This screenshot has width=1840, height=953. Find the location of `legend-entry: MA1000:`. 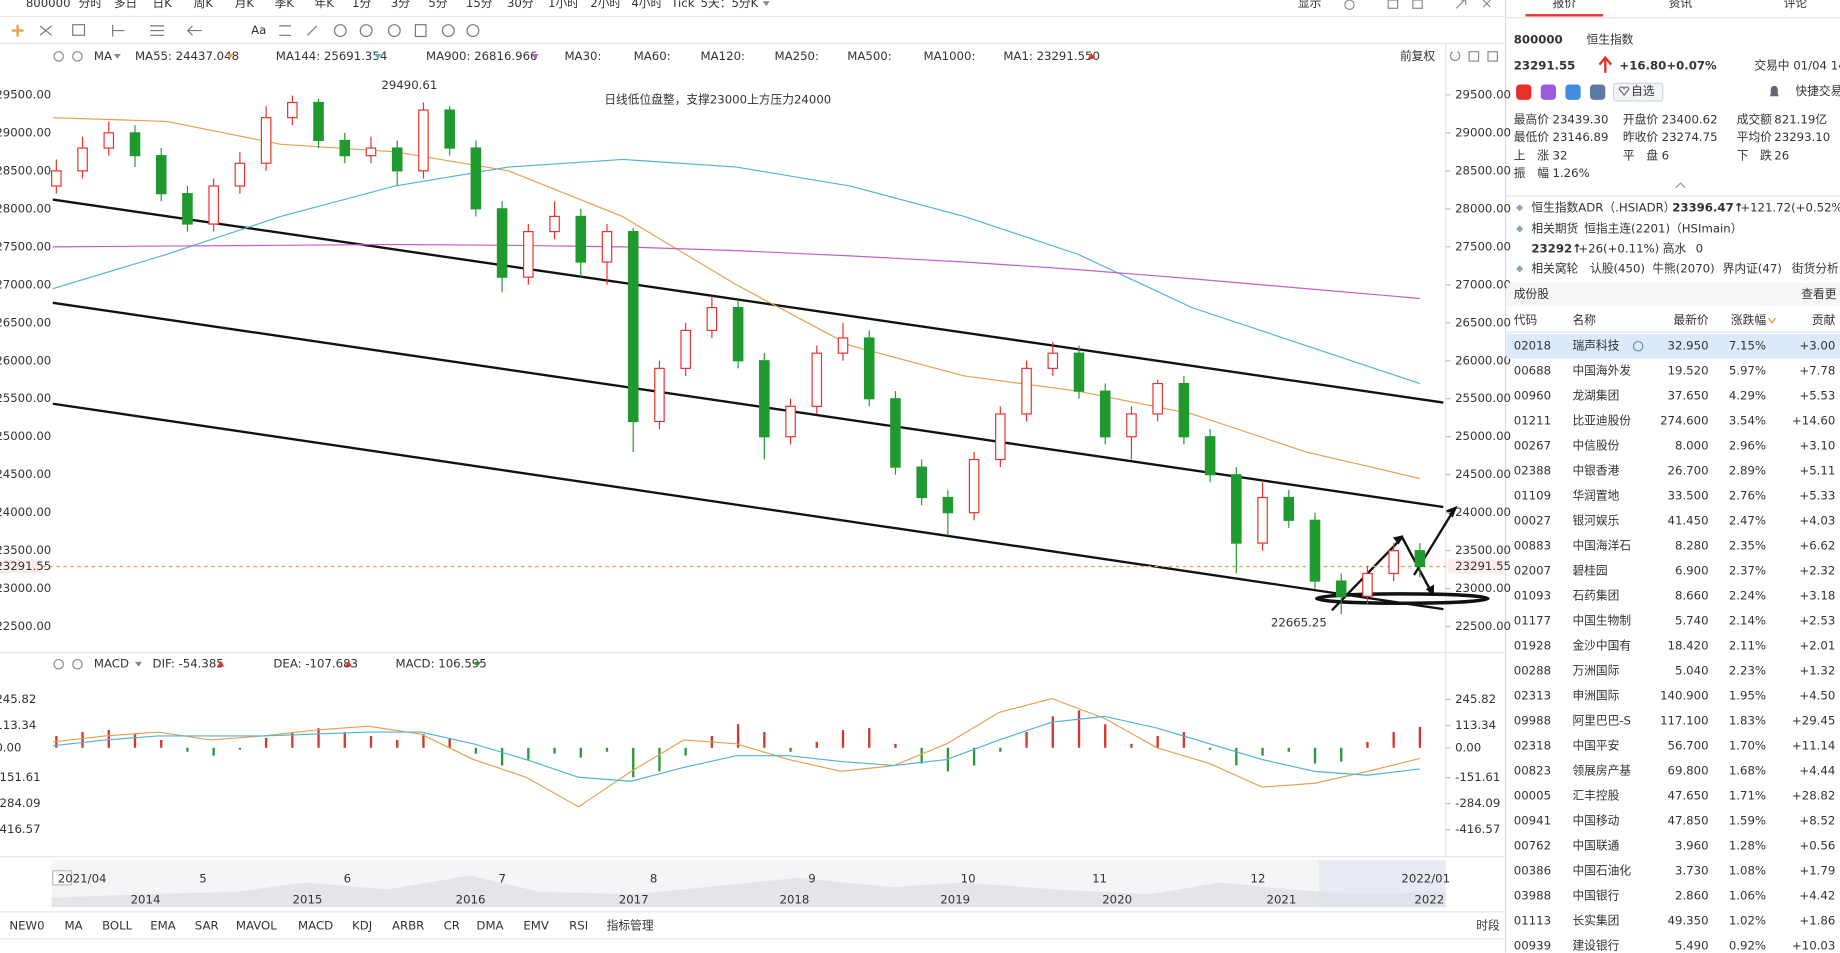

legend-entry: MA1000: is located at coordinates (950, 56).